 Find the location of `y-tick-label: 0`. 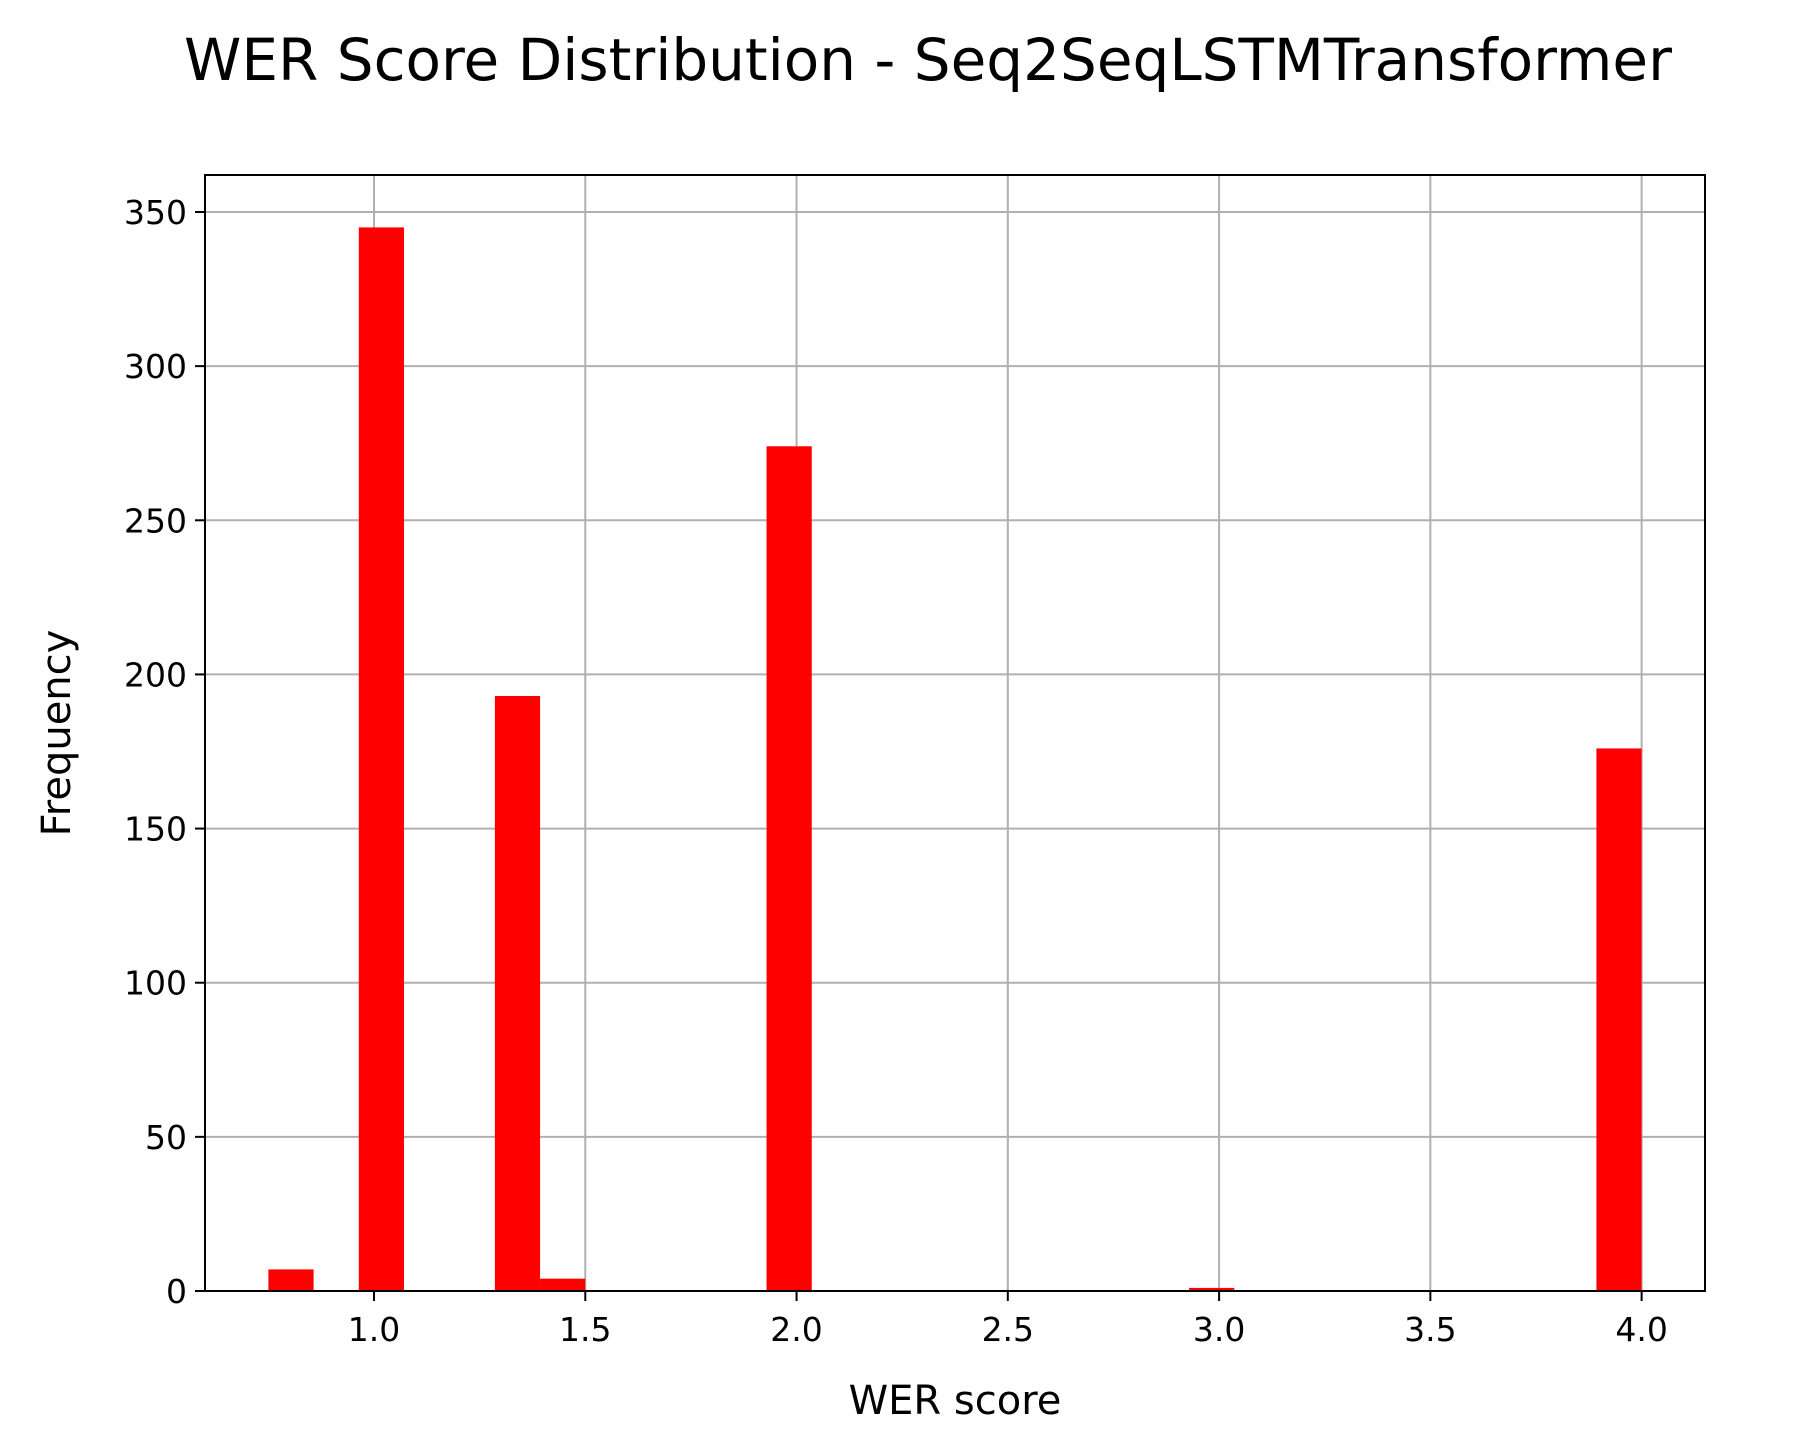

y-tick-label: 0 is located at coordinates (176, 1291).